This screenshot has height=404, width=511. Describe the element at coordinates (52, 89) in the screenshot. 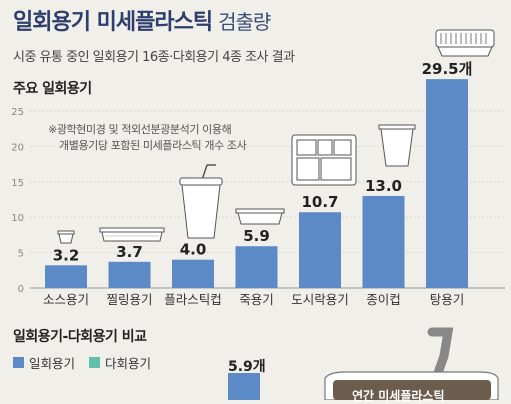

I see `section-title-main-containers: 주요 일회용기` at that location.